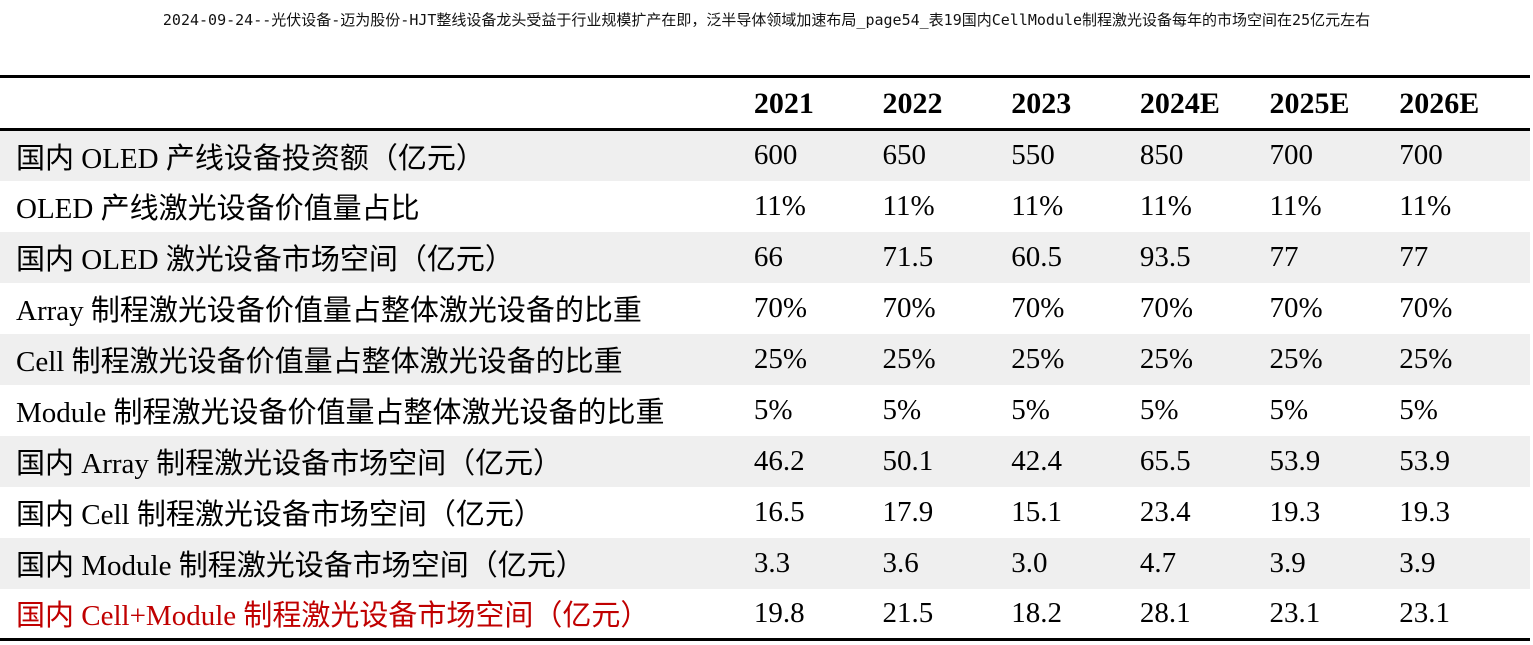  I want to click on table-cell: 18.2, so click(1075, 614).